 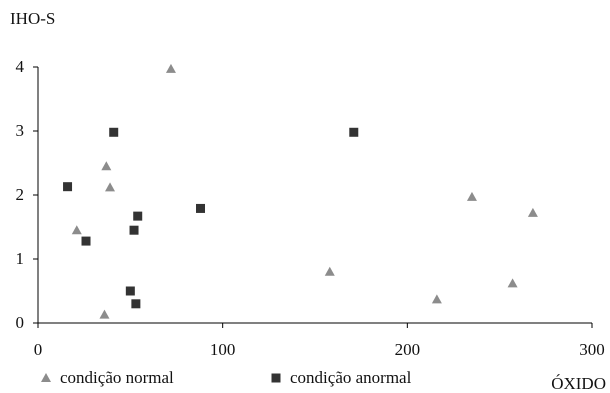 What do you see at coordinates (226, 377) in the screenshot?
I see `legend: condição normal condição anormal` at bounding box center [226, 377].